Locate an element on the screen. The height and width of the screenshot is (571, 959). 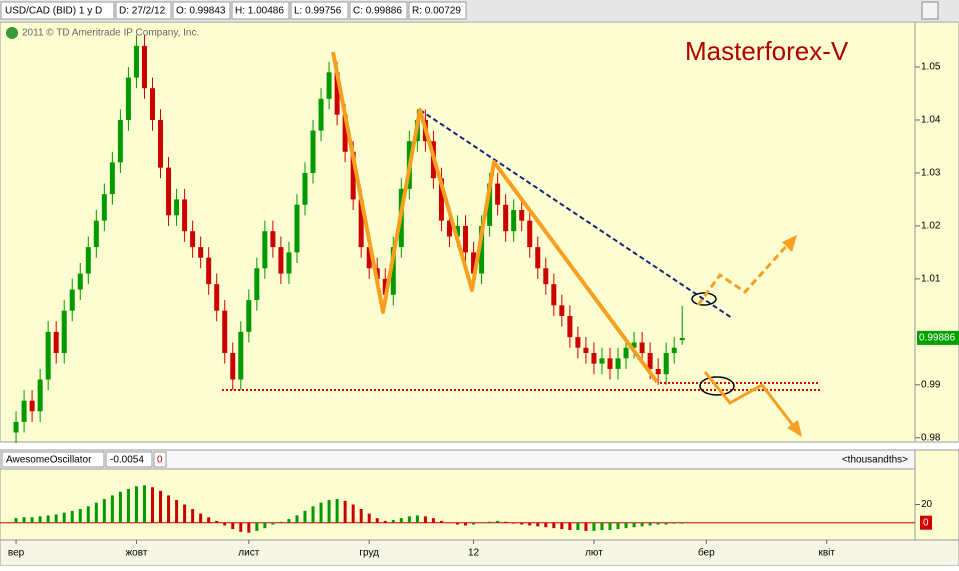
x-tick-label: 12 is located at coordinates (474, 553).